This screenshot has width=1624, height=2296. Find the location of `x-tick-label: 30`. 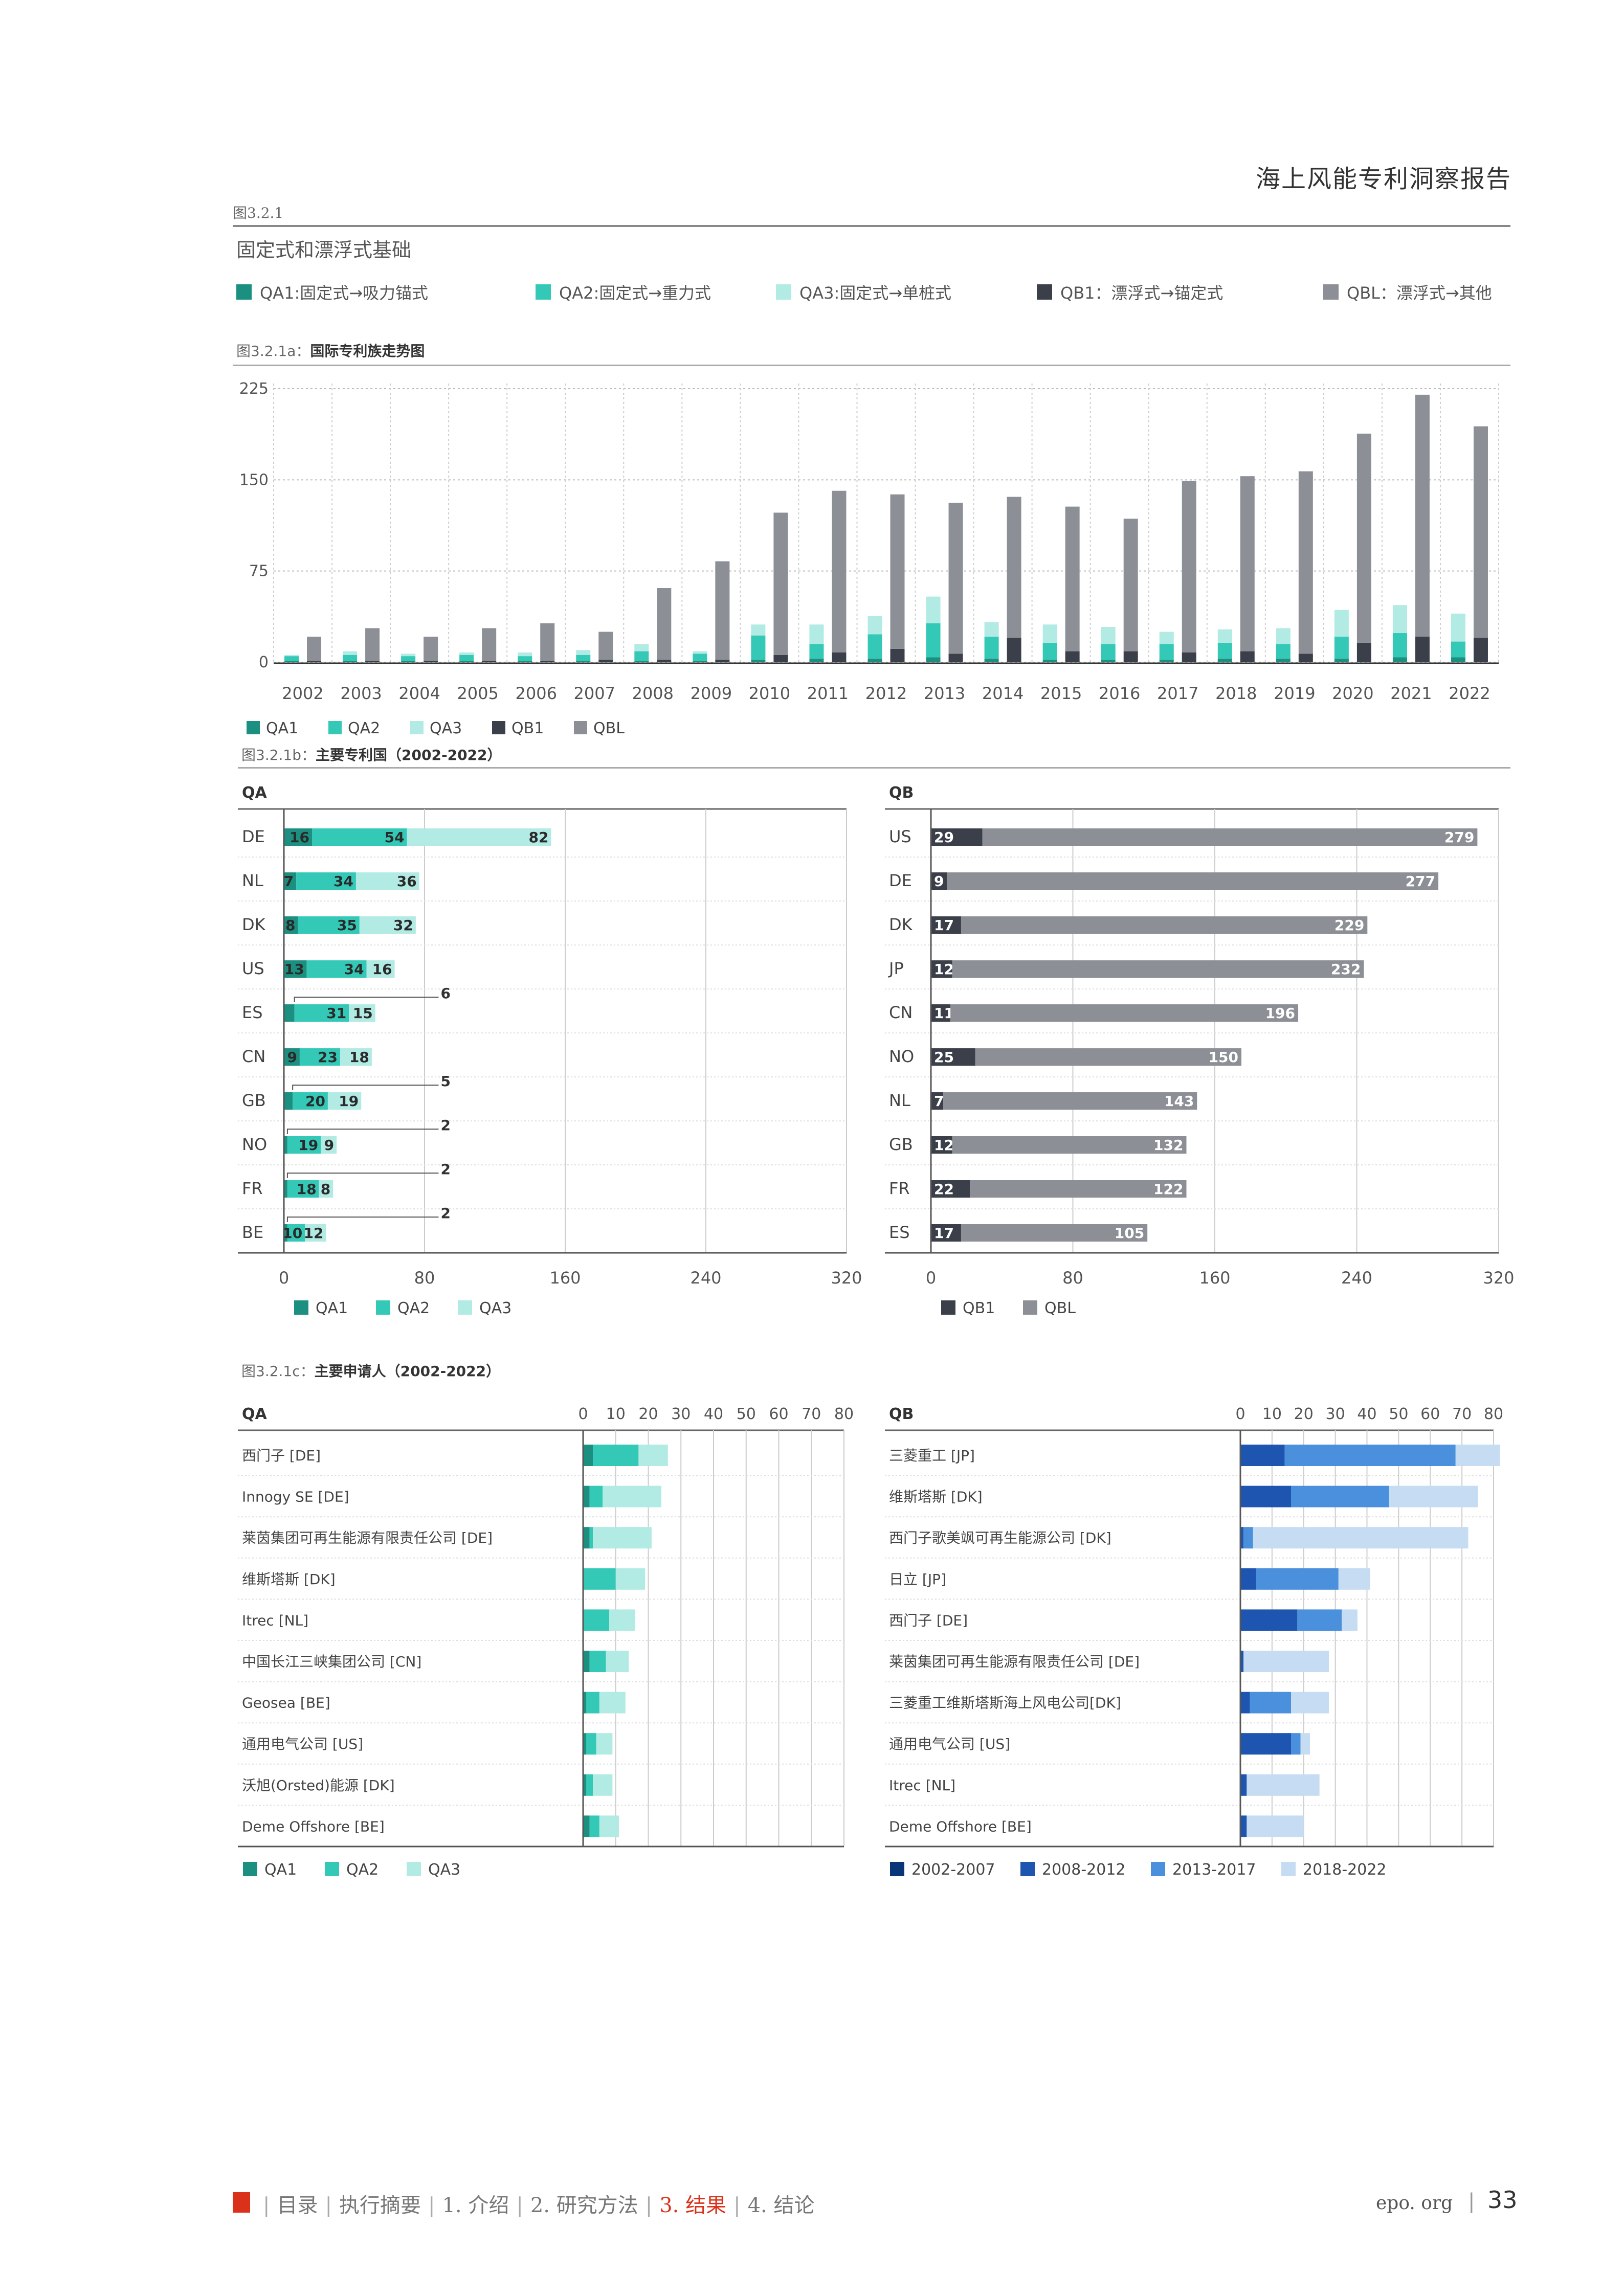

x-tick-label: 30 is located at coordinates (681, 1414).